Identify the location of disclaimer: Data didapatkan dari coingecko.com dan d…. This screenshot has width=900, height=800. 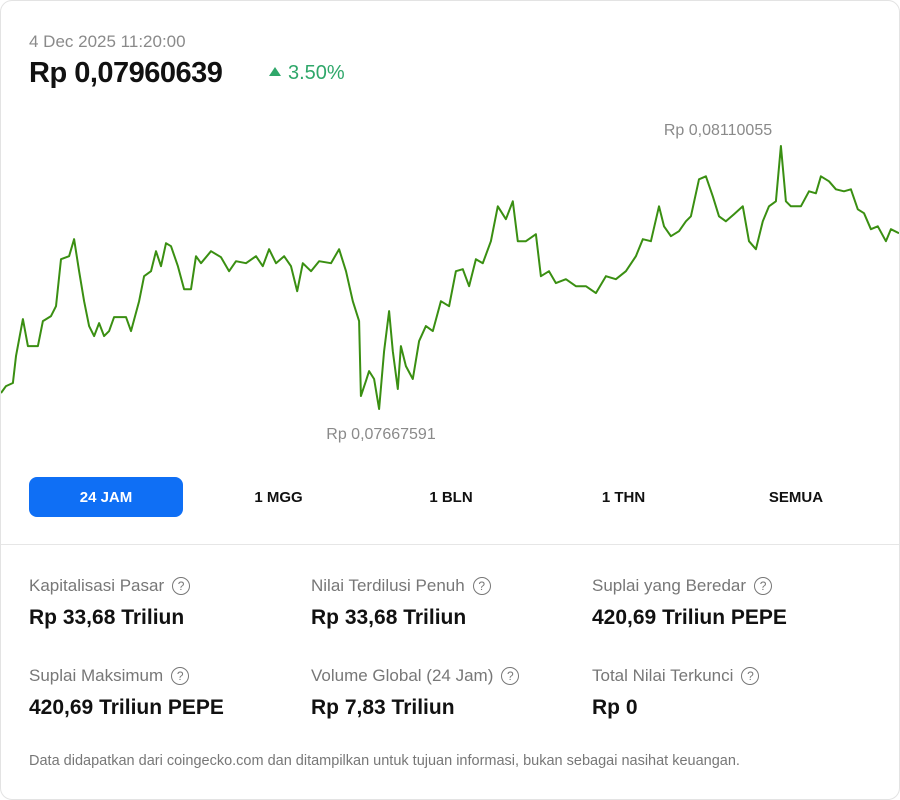
(384, 761).